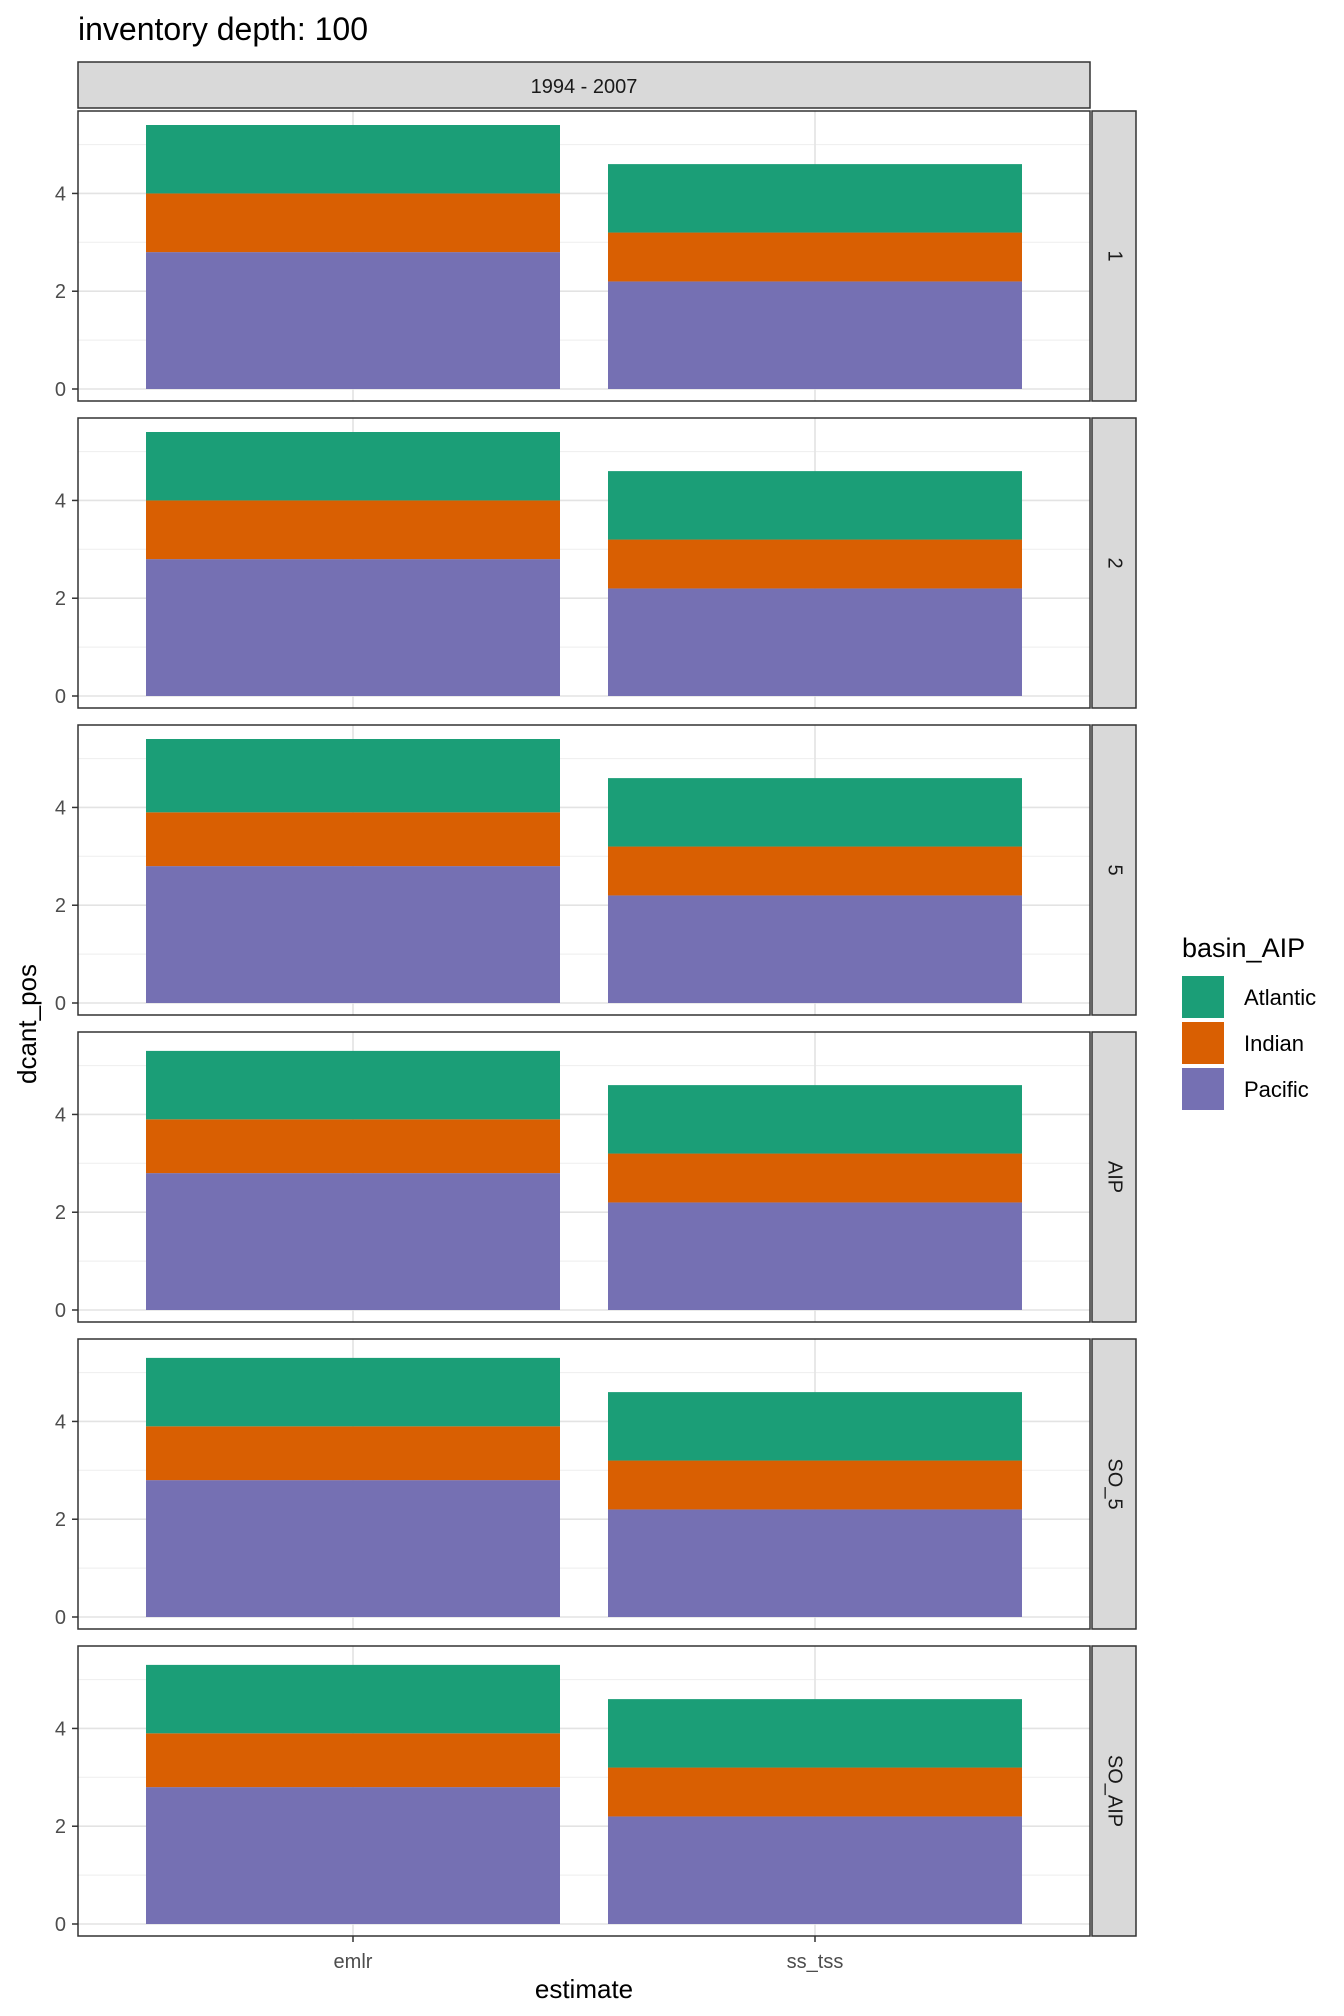  I want to click on row-facet-label: SO_5, so click(1115, 1483).